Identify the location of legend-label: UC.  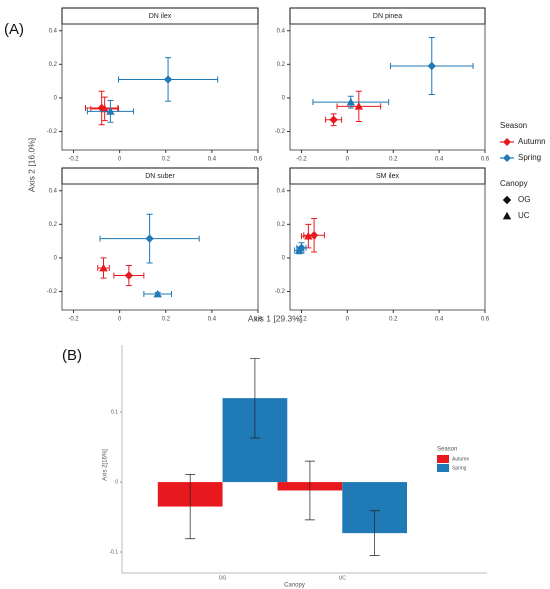
(524, 215).